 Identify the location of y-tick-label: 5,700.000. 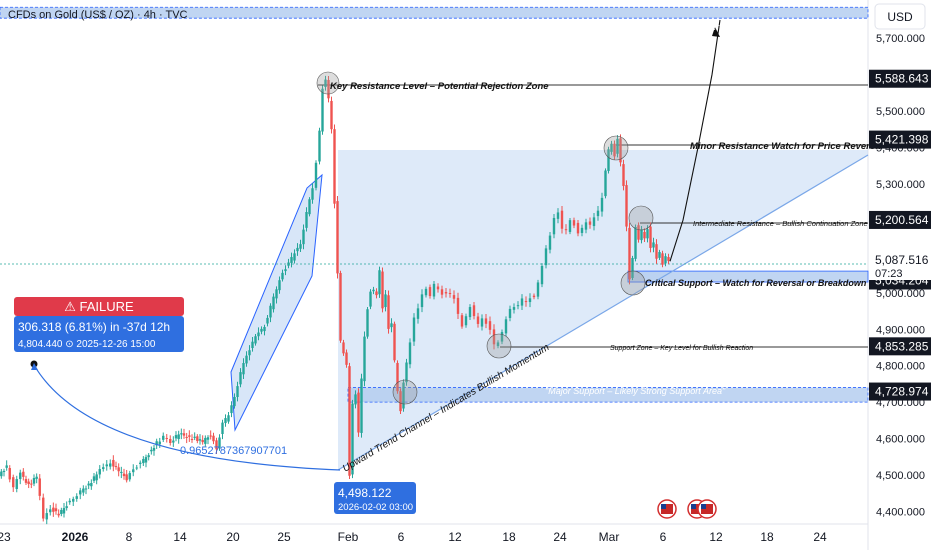
(900, 39).